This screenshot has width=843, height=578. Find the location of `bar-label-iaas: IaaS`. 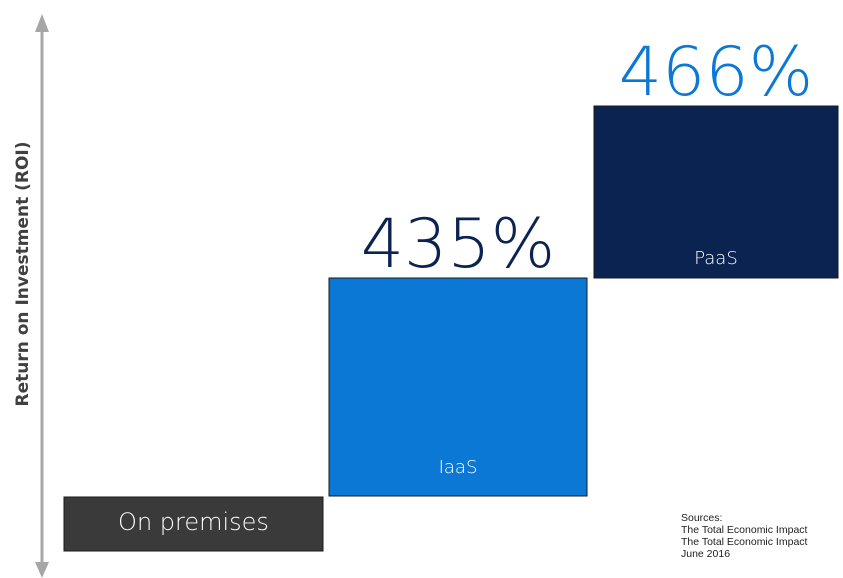

bar-label-iaas: IaaS is located at coordinates (458, 467).